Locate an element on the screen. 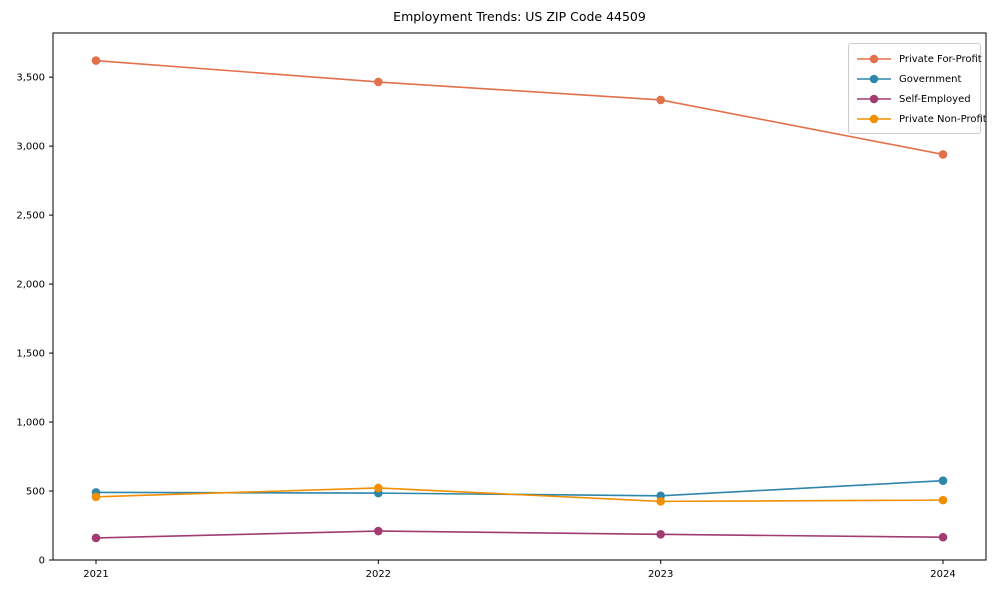  x-tick-label: 2022 is located at coordinates (378, 574).